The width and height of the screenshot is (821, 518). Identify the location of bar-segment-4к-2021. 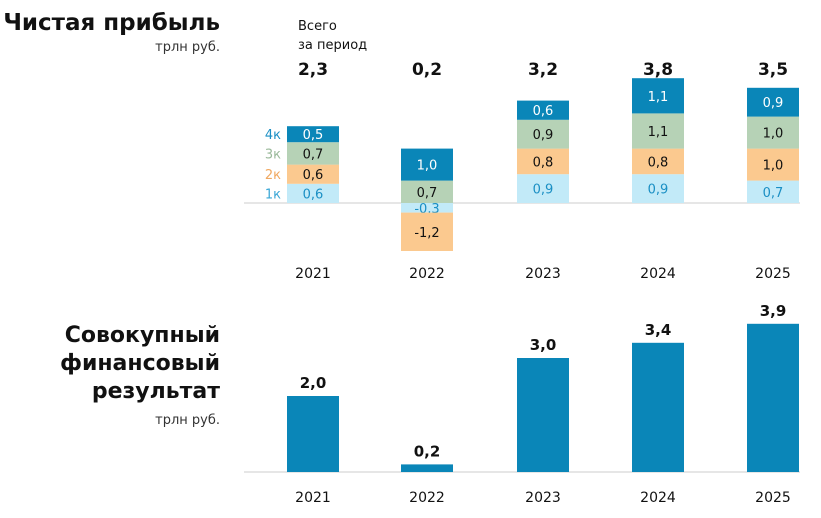
(313, 134).